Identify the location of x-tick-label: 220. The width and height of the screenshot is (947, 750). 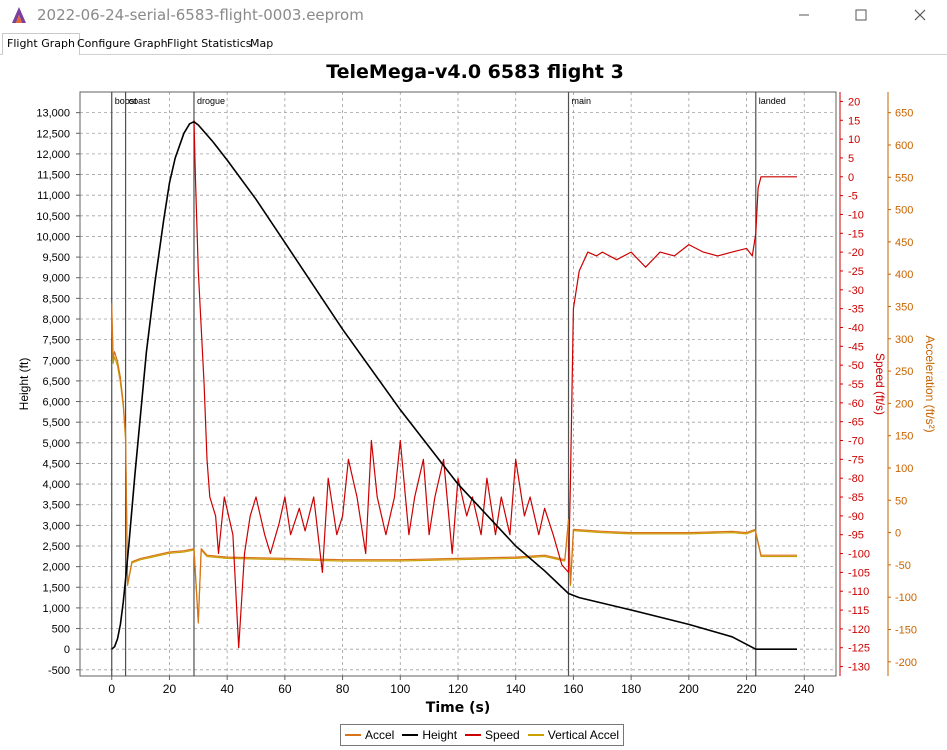
(747, 689).